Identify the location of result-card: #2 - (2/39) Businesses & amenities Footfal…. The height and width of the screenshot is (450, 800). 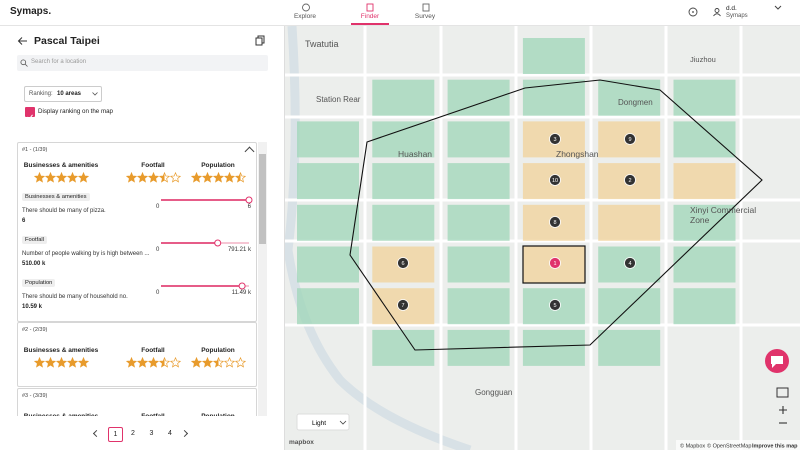
(137, 354).